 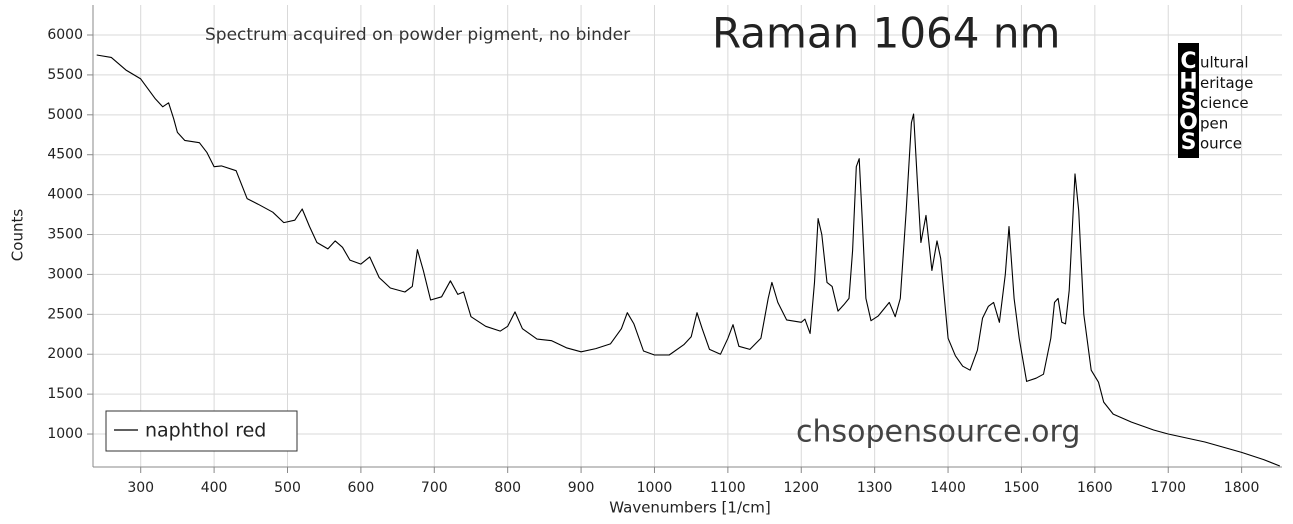 I want to click on y-tick-label: 1500, so click(x=65, y=394).